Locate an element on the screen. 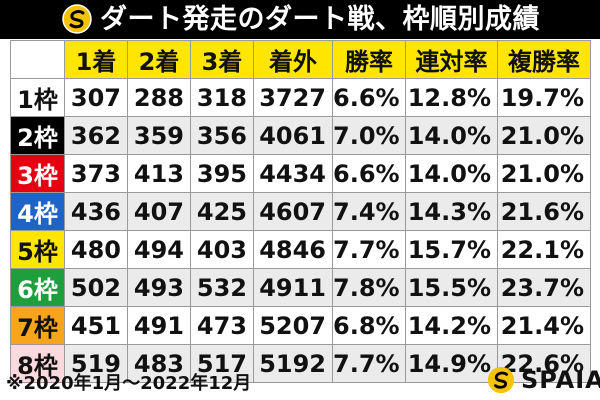  table-cell: 23.7% is located at coordinates (544, 287).